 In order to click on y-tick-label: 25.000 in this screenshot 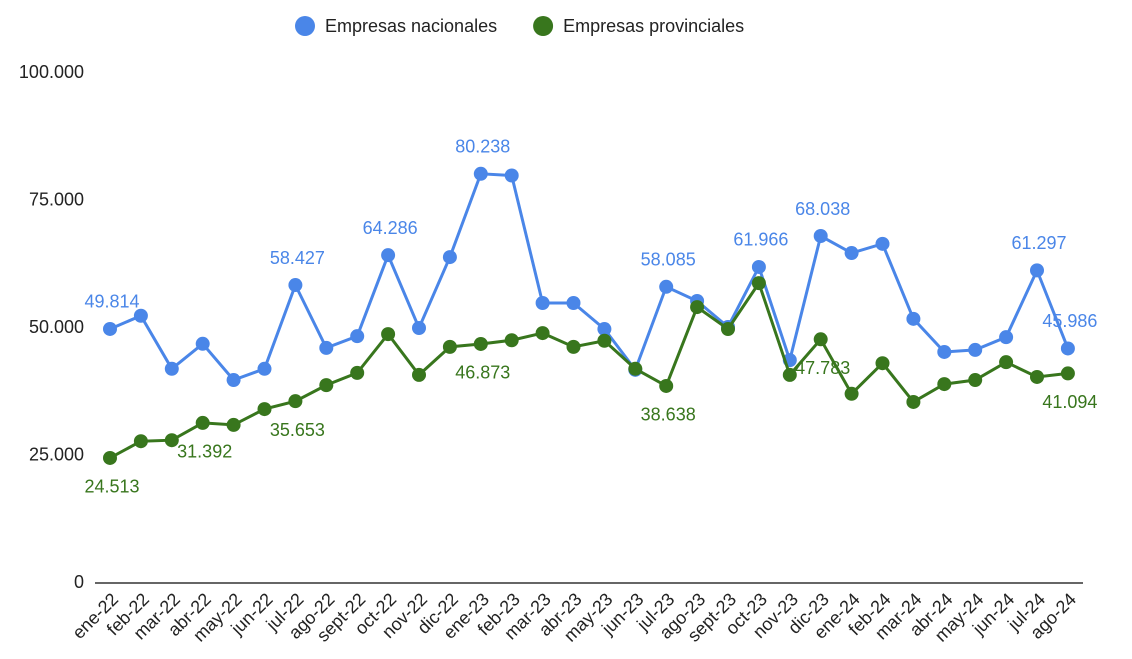, I will do `click(56, 454)`.